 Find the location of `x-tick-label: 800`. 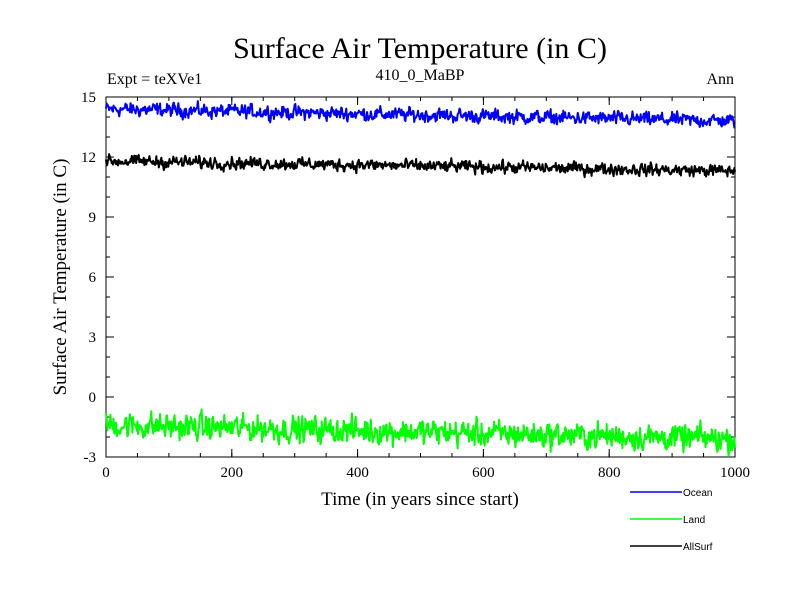

x-tick-label: 800 is located at coordinates (609, 473).